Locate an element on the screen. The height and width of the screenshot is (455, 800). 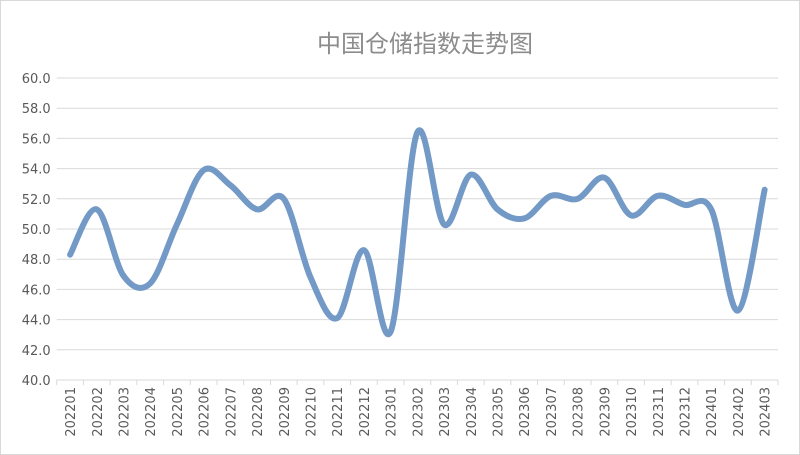
y-tick-label: 58.0 is located at coordinates (36, 109).